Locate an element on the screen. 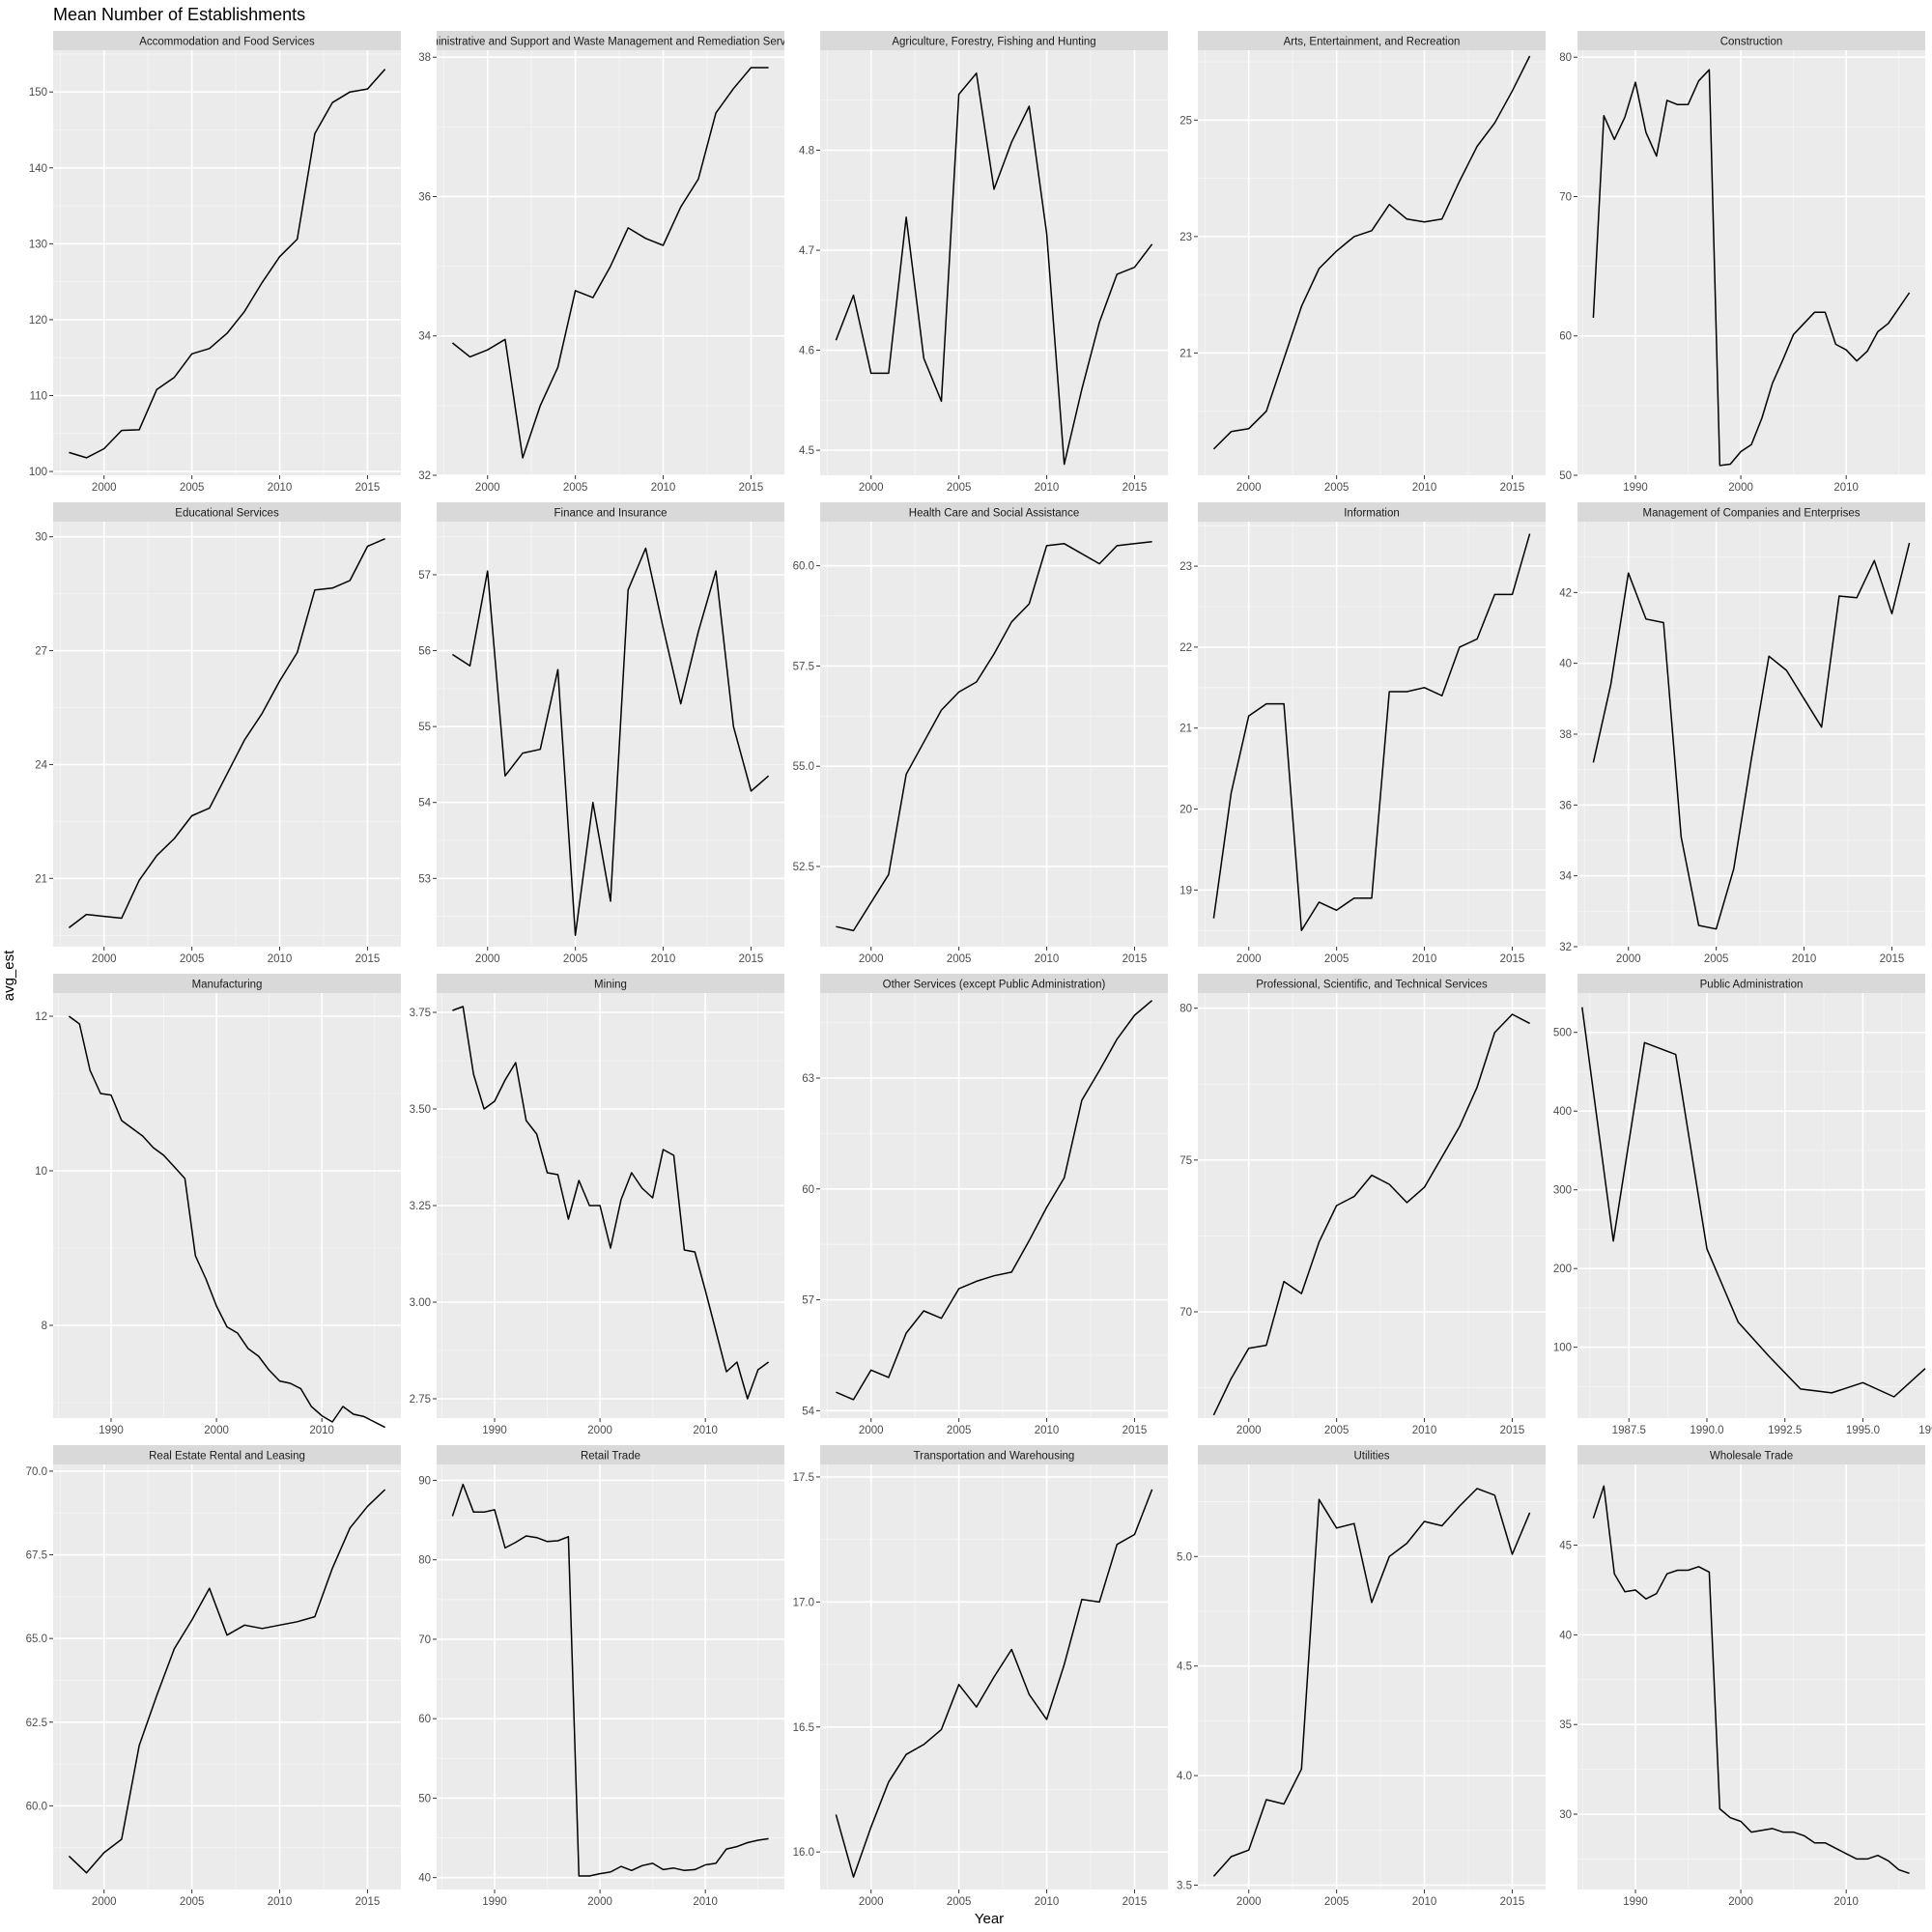 The image size is (1932, 1932). y-tick-label: 3.25 is located at coordinates (420, 1206).